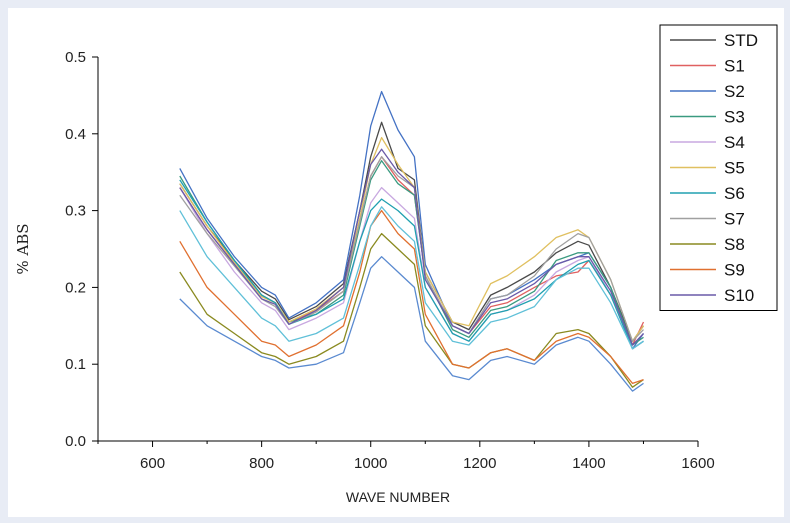  What do you see at coordinates (75, 287) in the screenshot?
I see `y-tick-label: 0.2` at bounding box center [75, 287].